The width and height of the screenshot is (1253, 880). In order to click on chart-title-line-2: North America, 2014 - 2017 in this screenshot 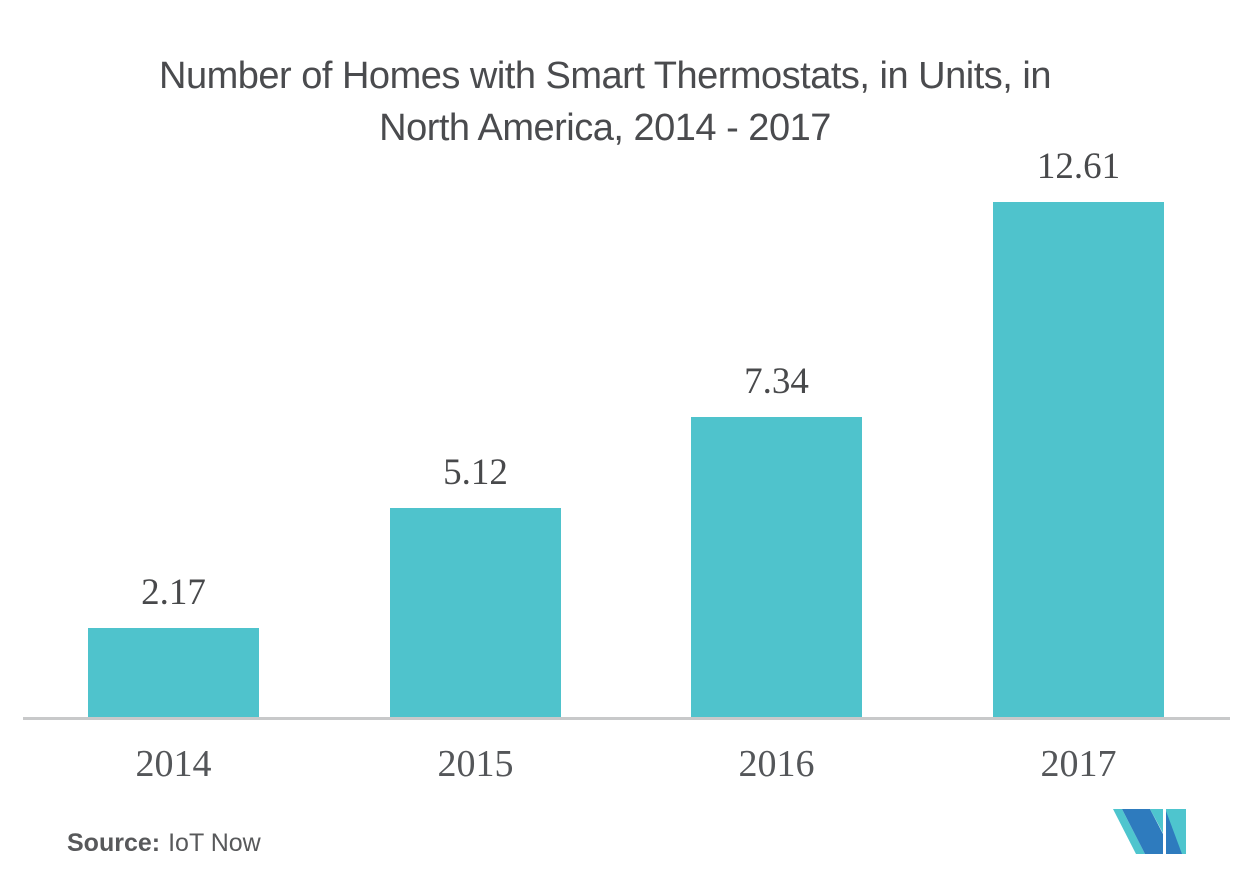, I will do `click(605, 128)`.